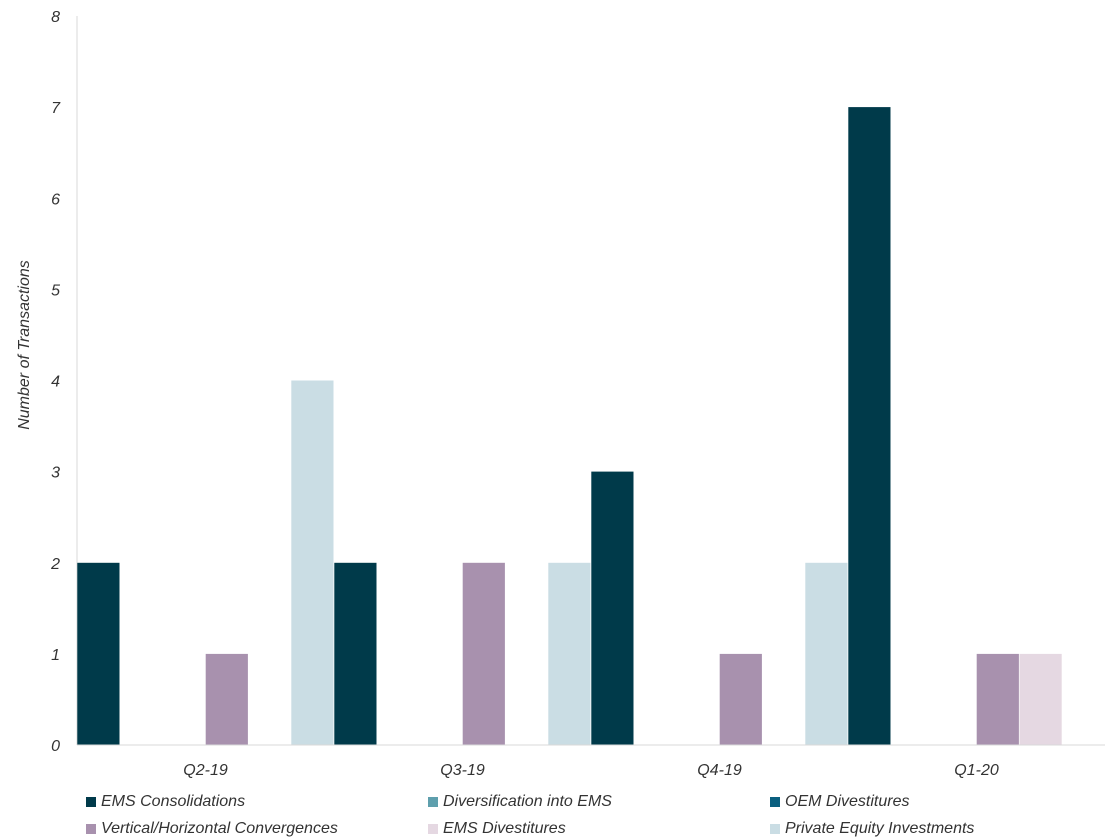  I want to click on y-tick-label: 1, so click(55, 655).